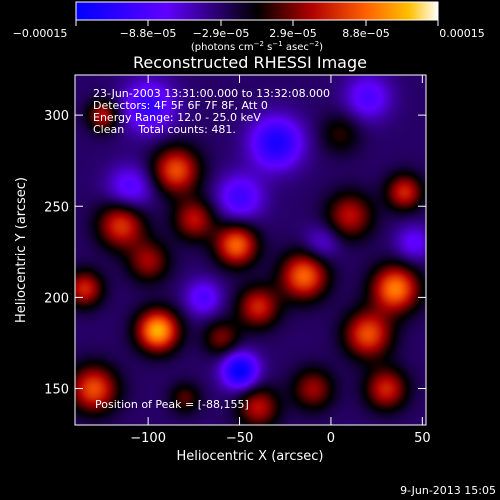 This screenshot has width=500, height=500. Describe the element at coordinates (56, 207) in the screenshot. I see `y-tick-label: 250` at that location.